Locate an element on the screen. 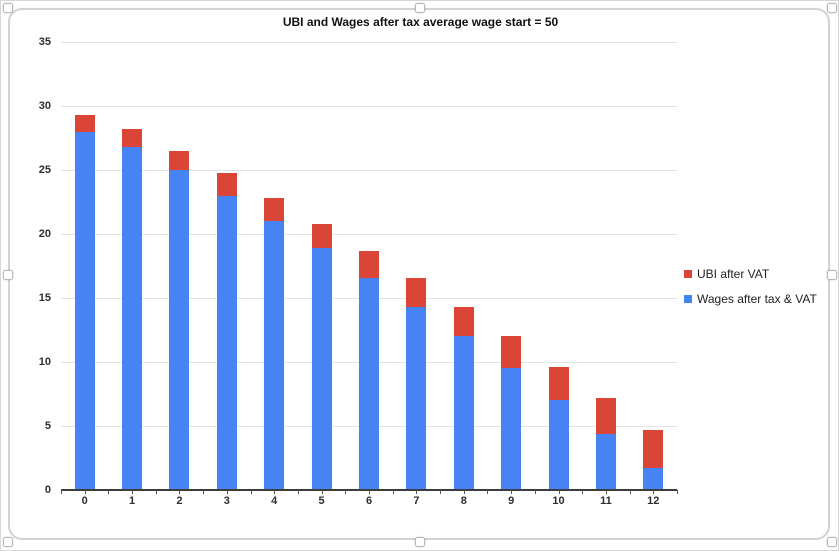  bar-segment-series0-cat12 is located at coordinates (653, 479).